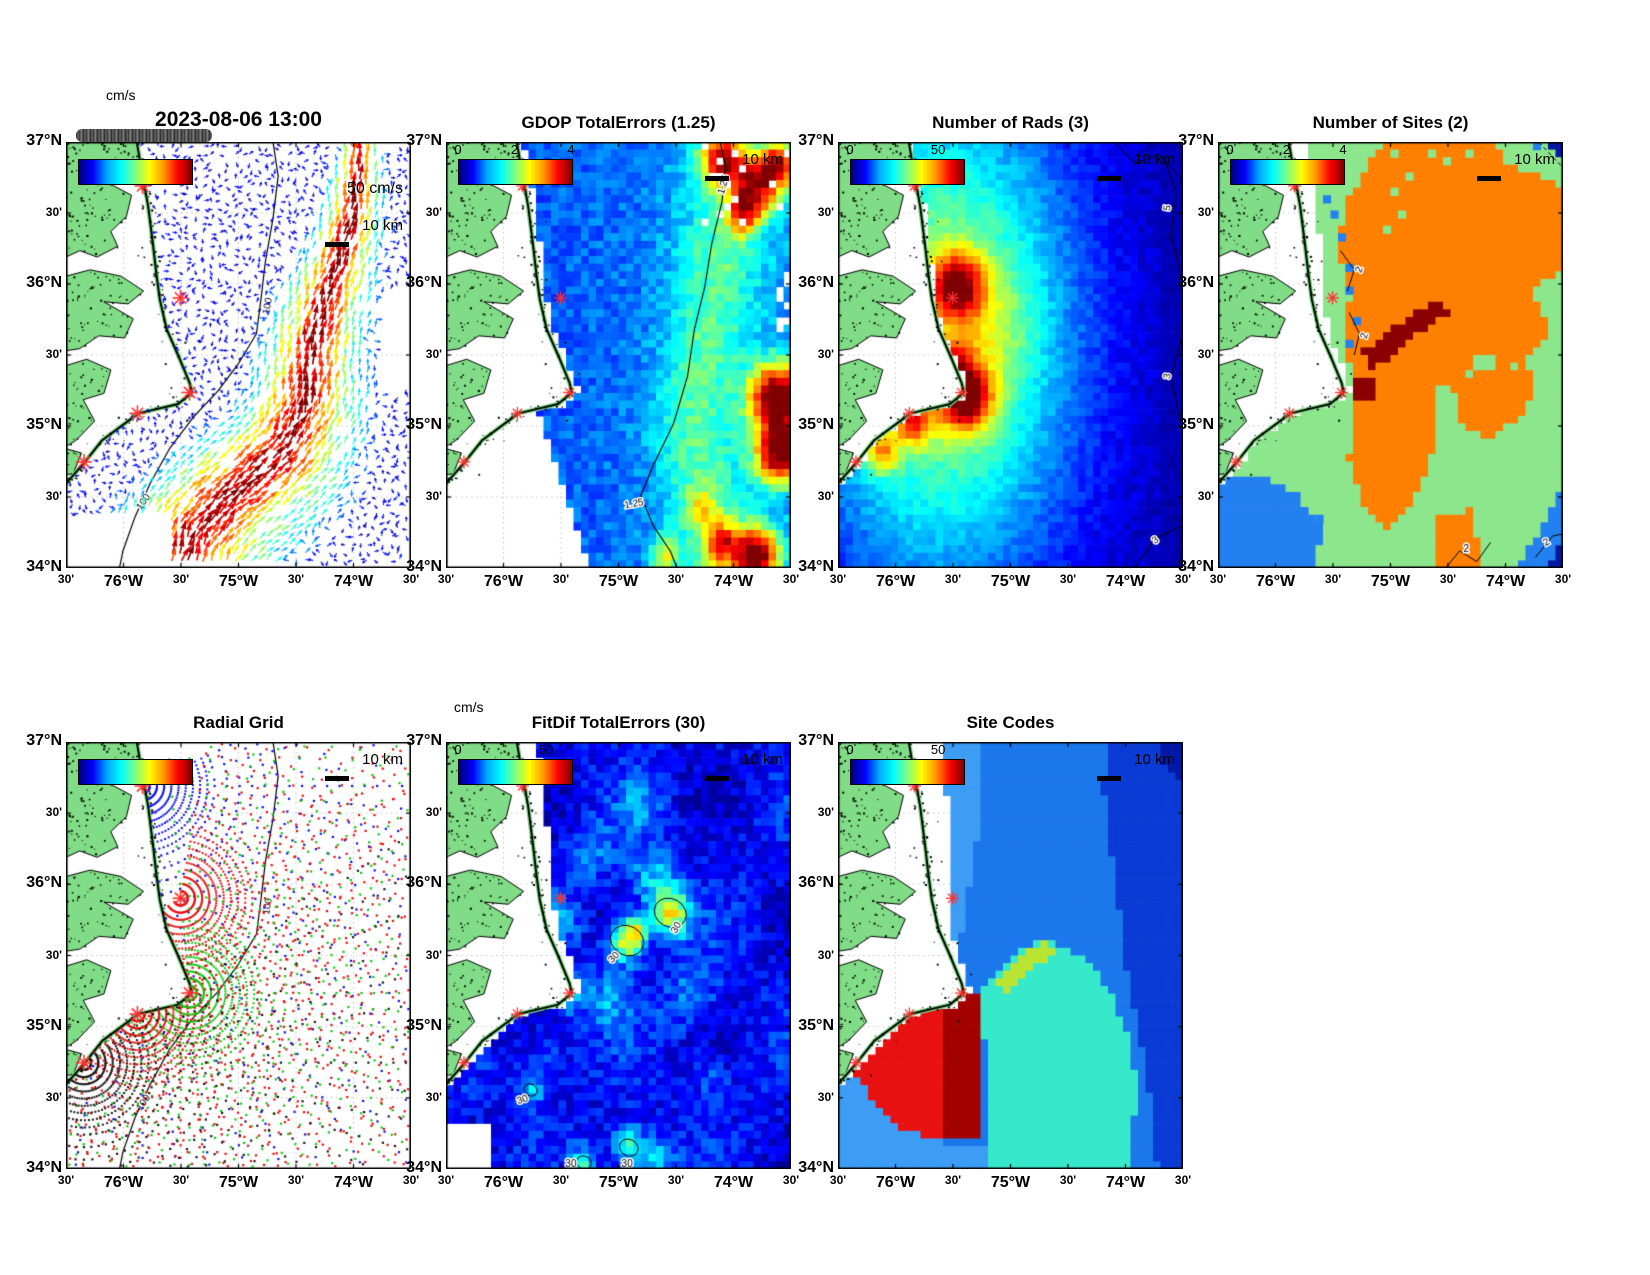 The image size is (1650, 1275). Describe the element at coordinates (1390, 355) in the screenshot. I see `map-canvas-nsites` at that location.